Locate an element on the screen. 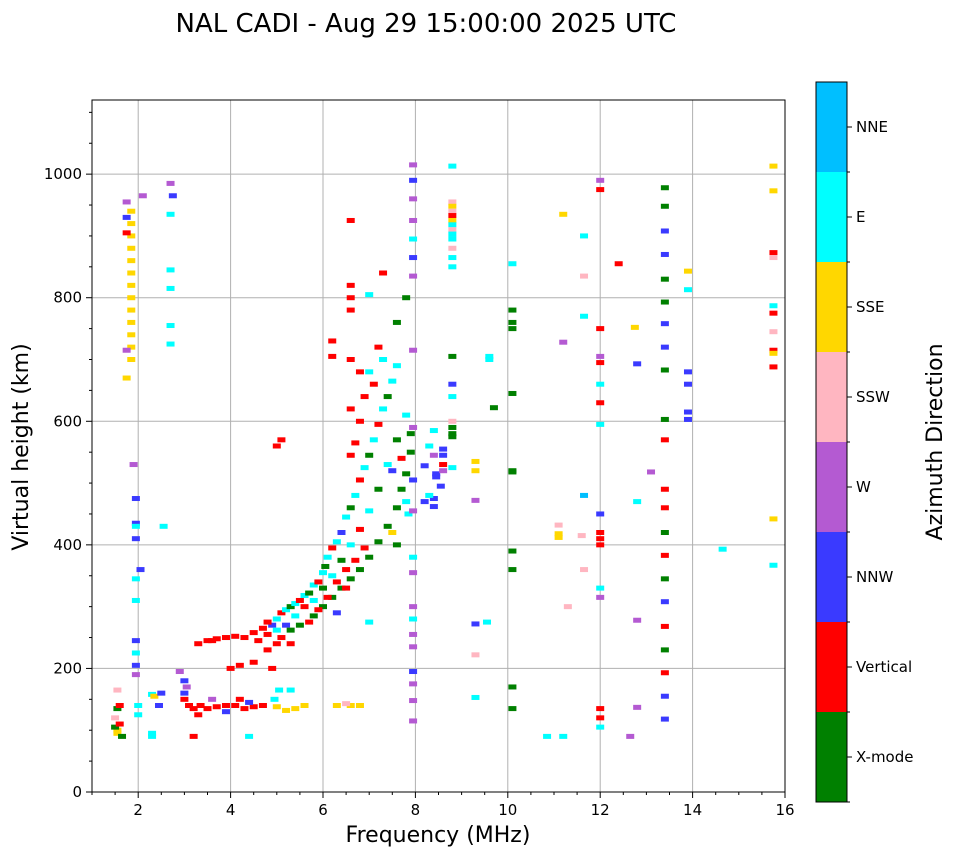 The image size is (958, 857). y-tick-label: 400 is located at coordinates (67, 545).